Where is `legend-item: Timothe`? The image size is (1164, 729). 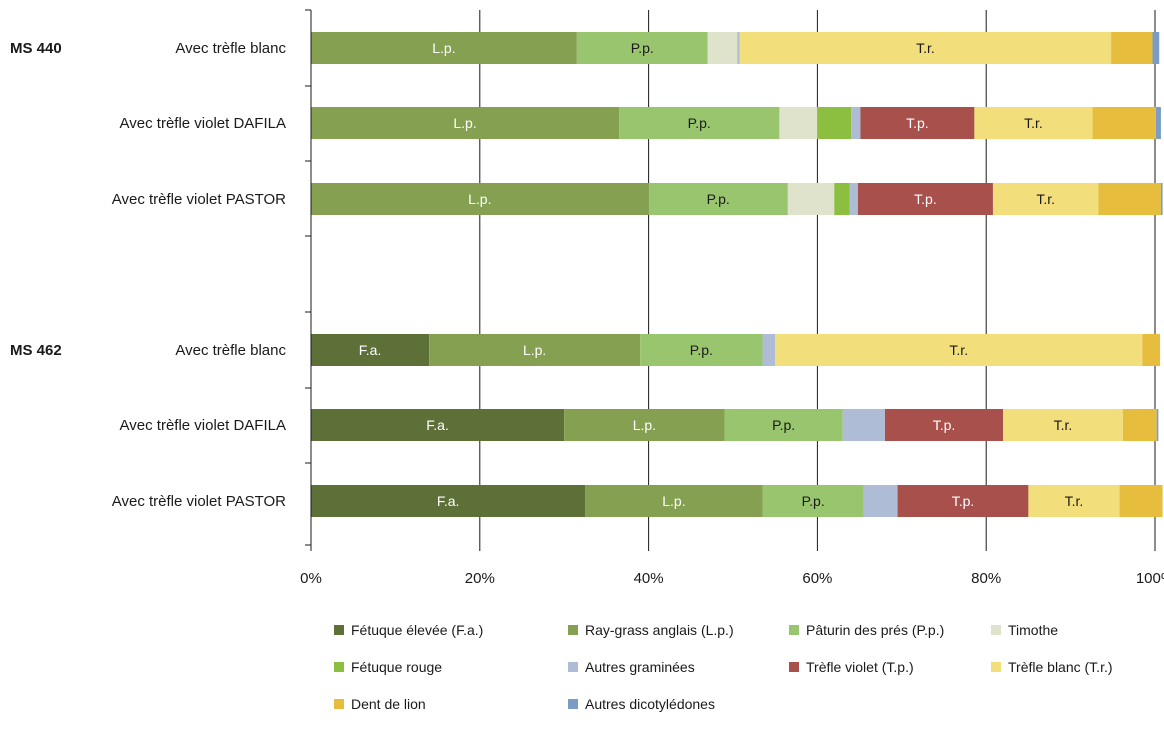 legend-item: Timothe is located at coordinates (1024, 630).